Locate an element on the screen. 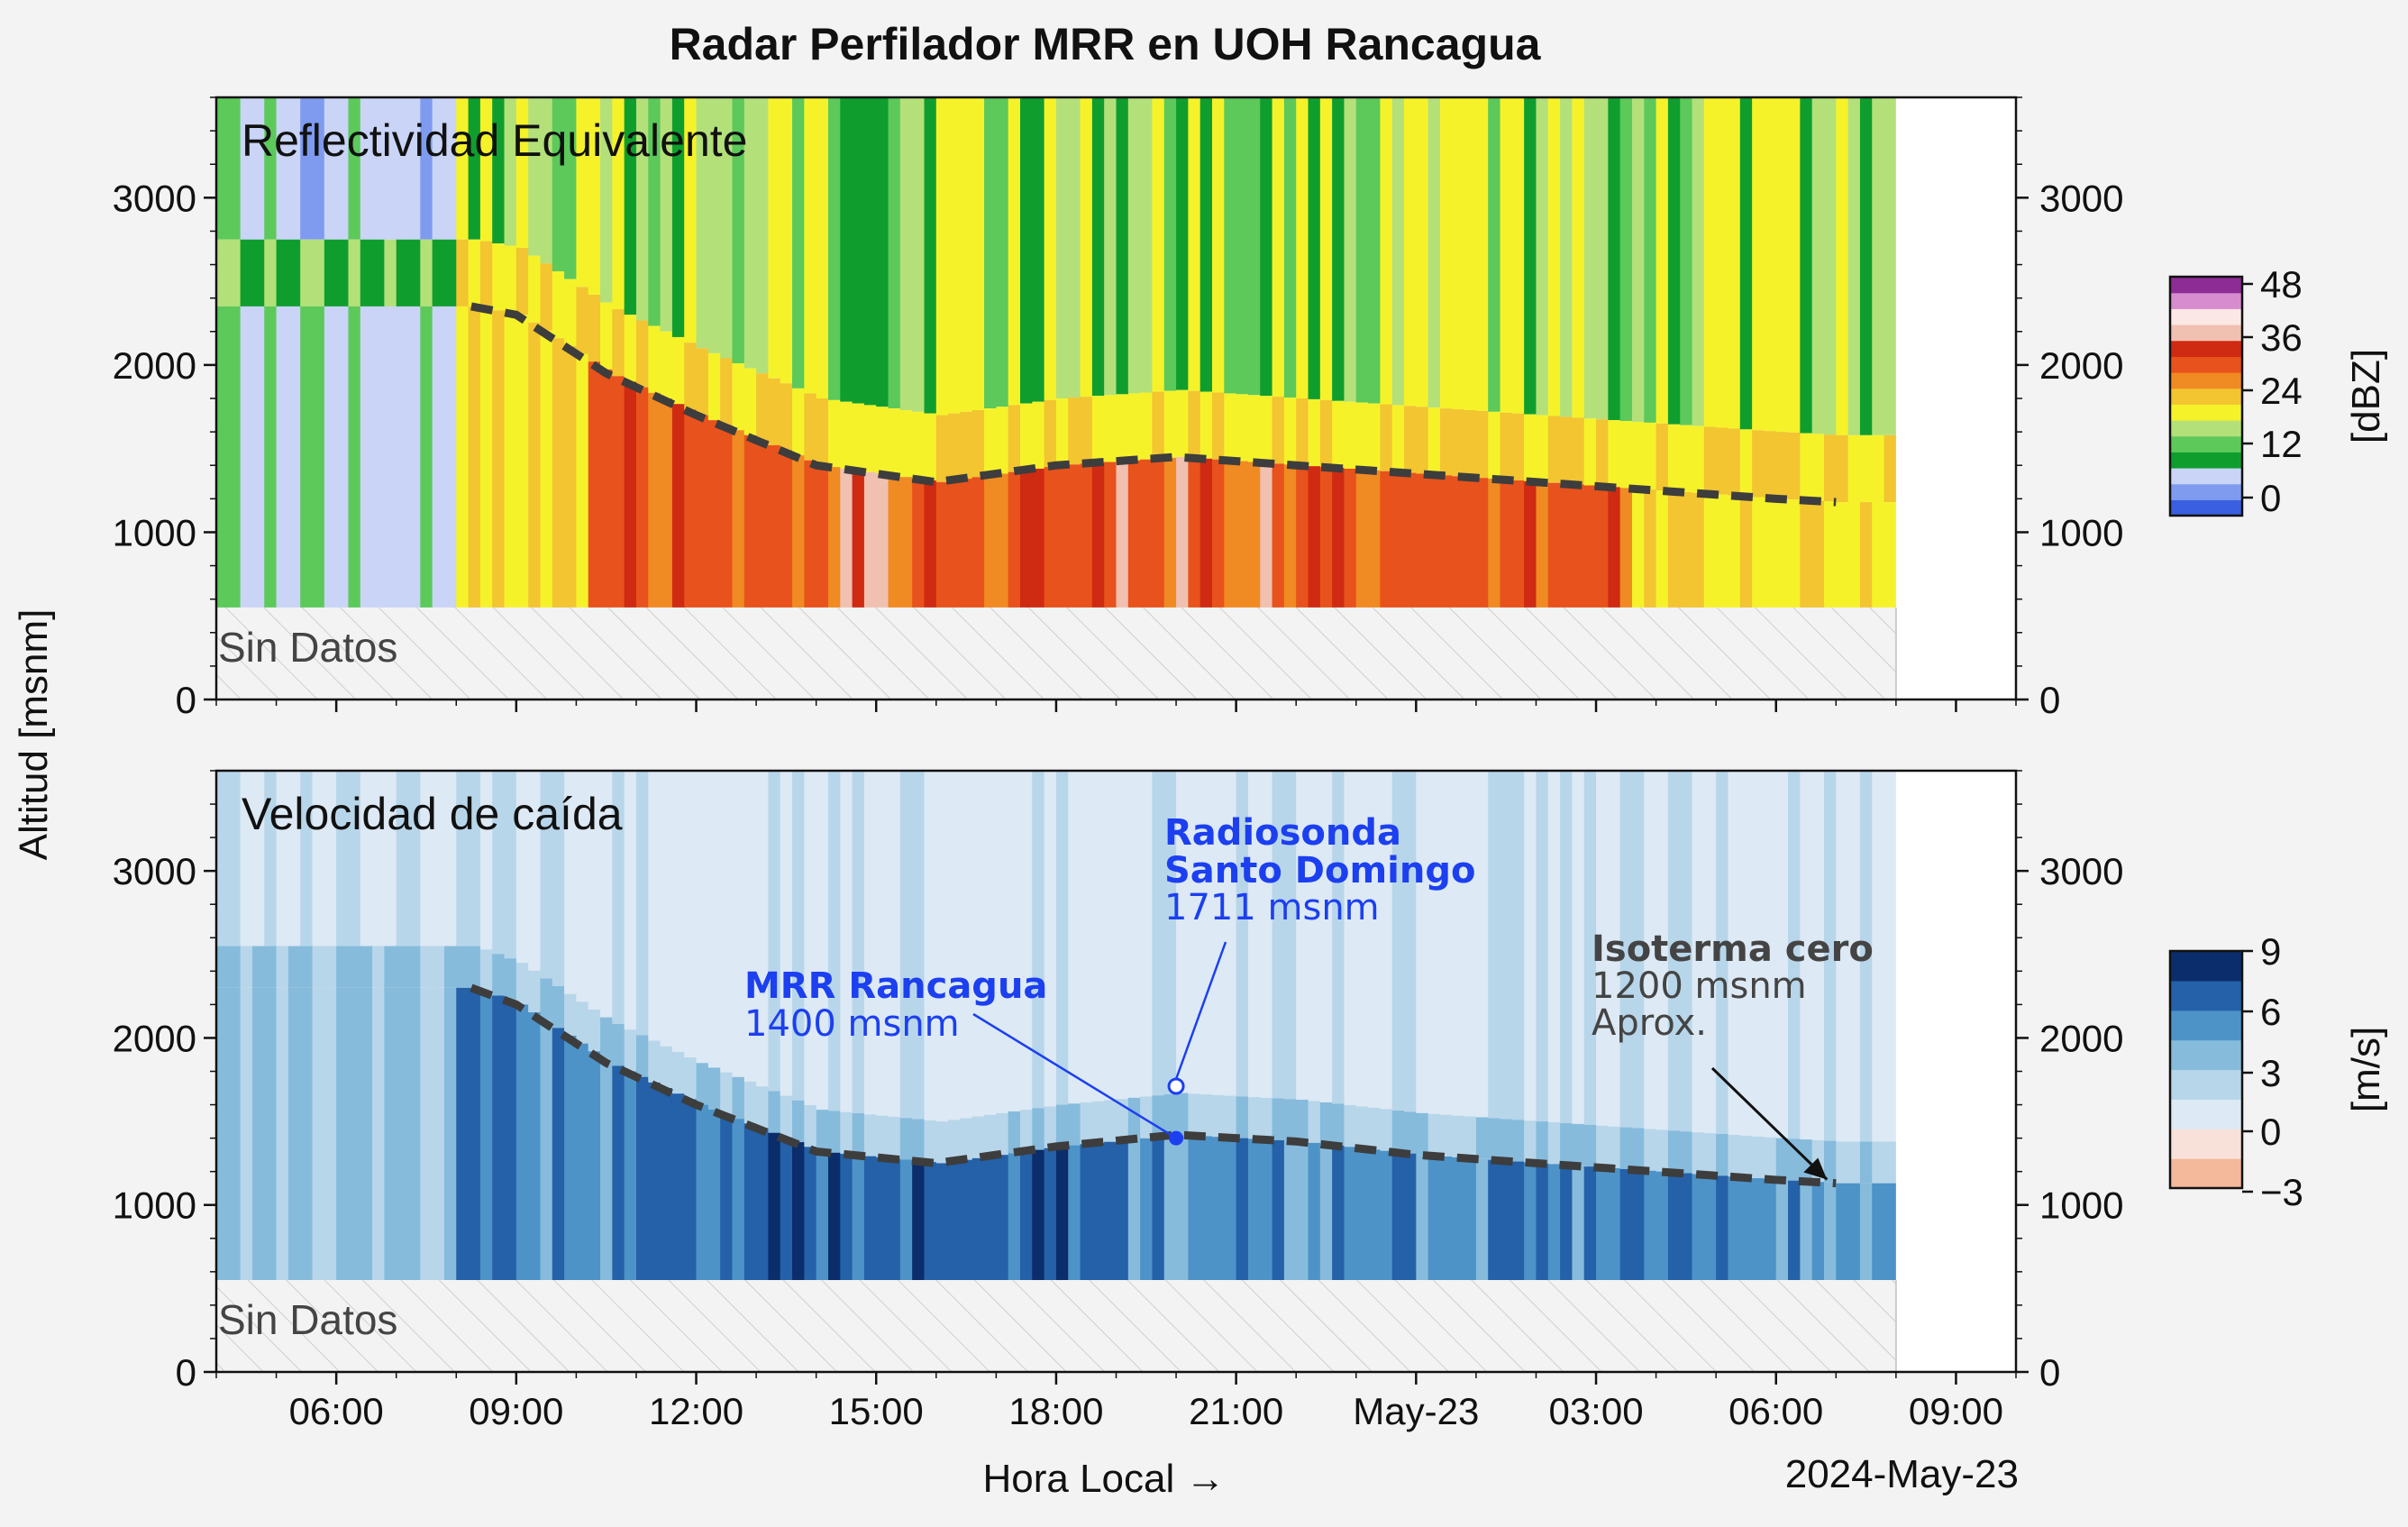 This screenshot has height=1527, width=2408. figure-title: Radar Perfilador MRR en UOH Rancagua is located at coordinates (1106, 44).